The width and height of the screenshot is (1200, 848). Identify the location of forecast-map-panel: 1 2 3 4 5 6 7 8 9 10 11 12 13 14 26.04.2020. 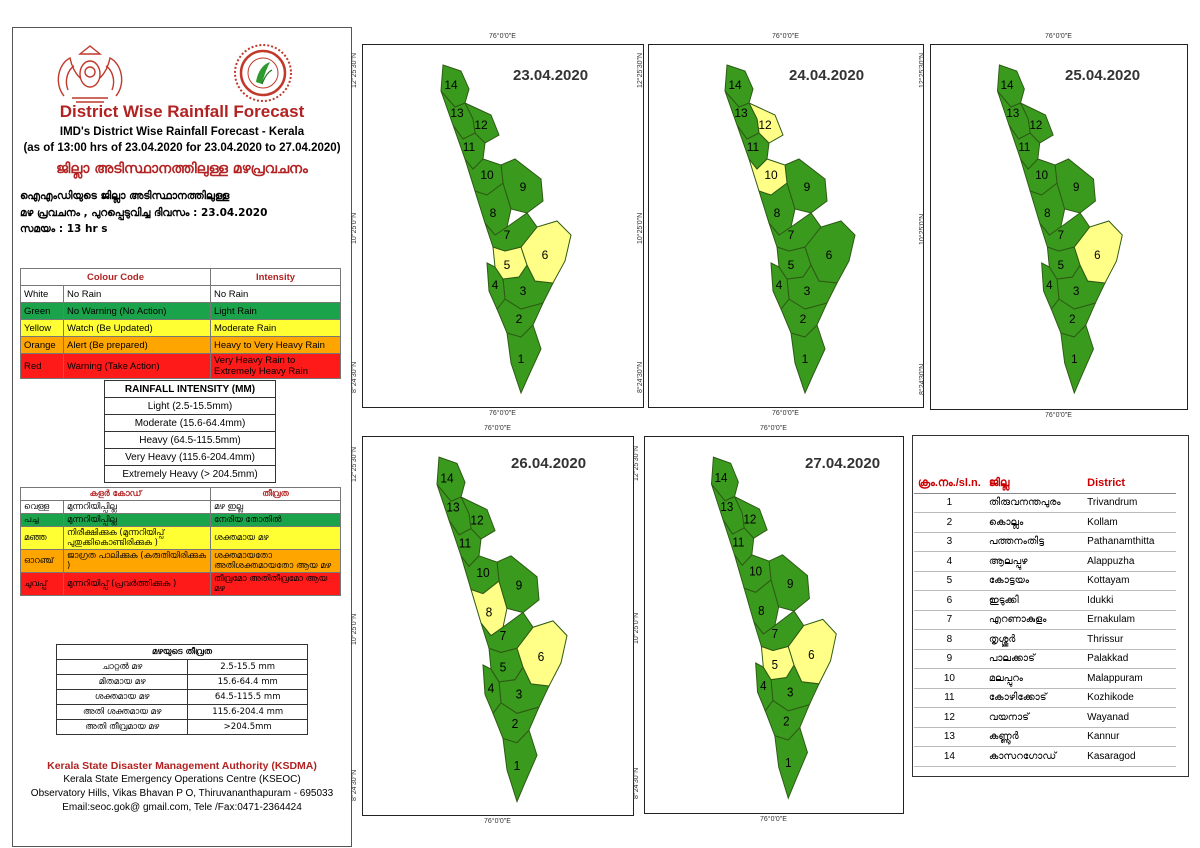
(498, 626).